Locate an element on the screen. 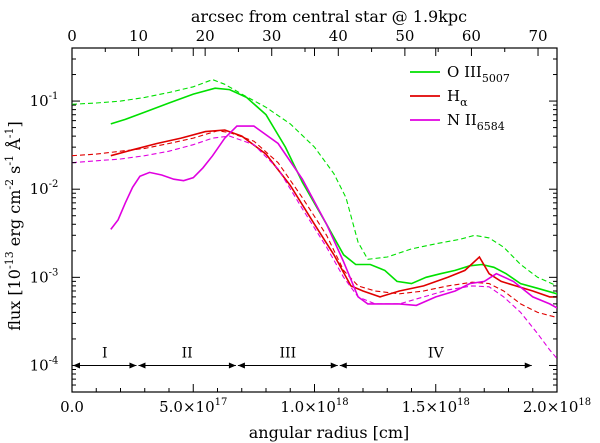  top-tick-label-1: 10 is located at coordinates (138, 36).